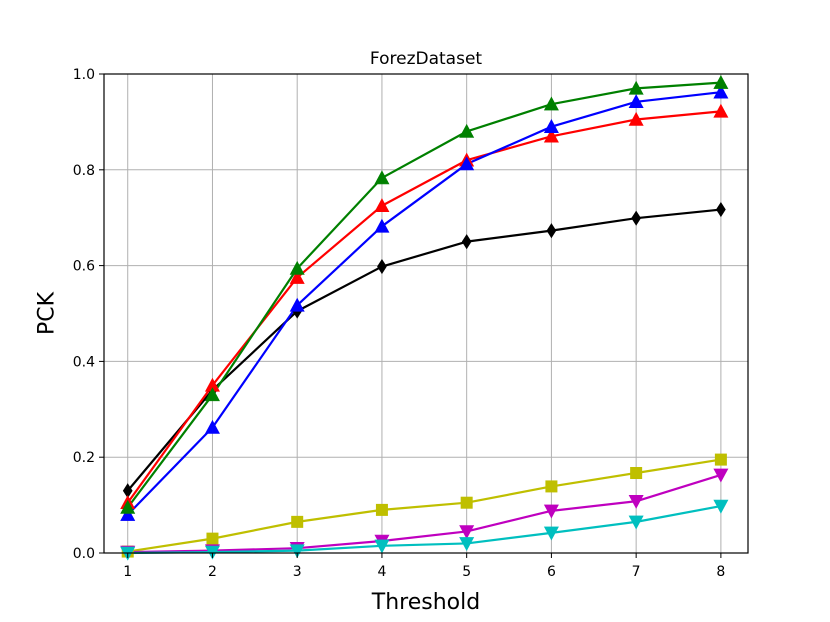 The image size is (830, 622). What do you see at coordinates (84, 362) in the screenshot?
I see `y-tick-label: 0.4` at bounding box center [84, 362].